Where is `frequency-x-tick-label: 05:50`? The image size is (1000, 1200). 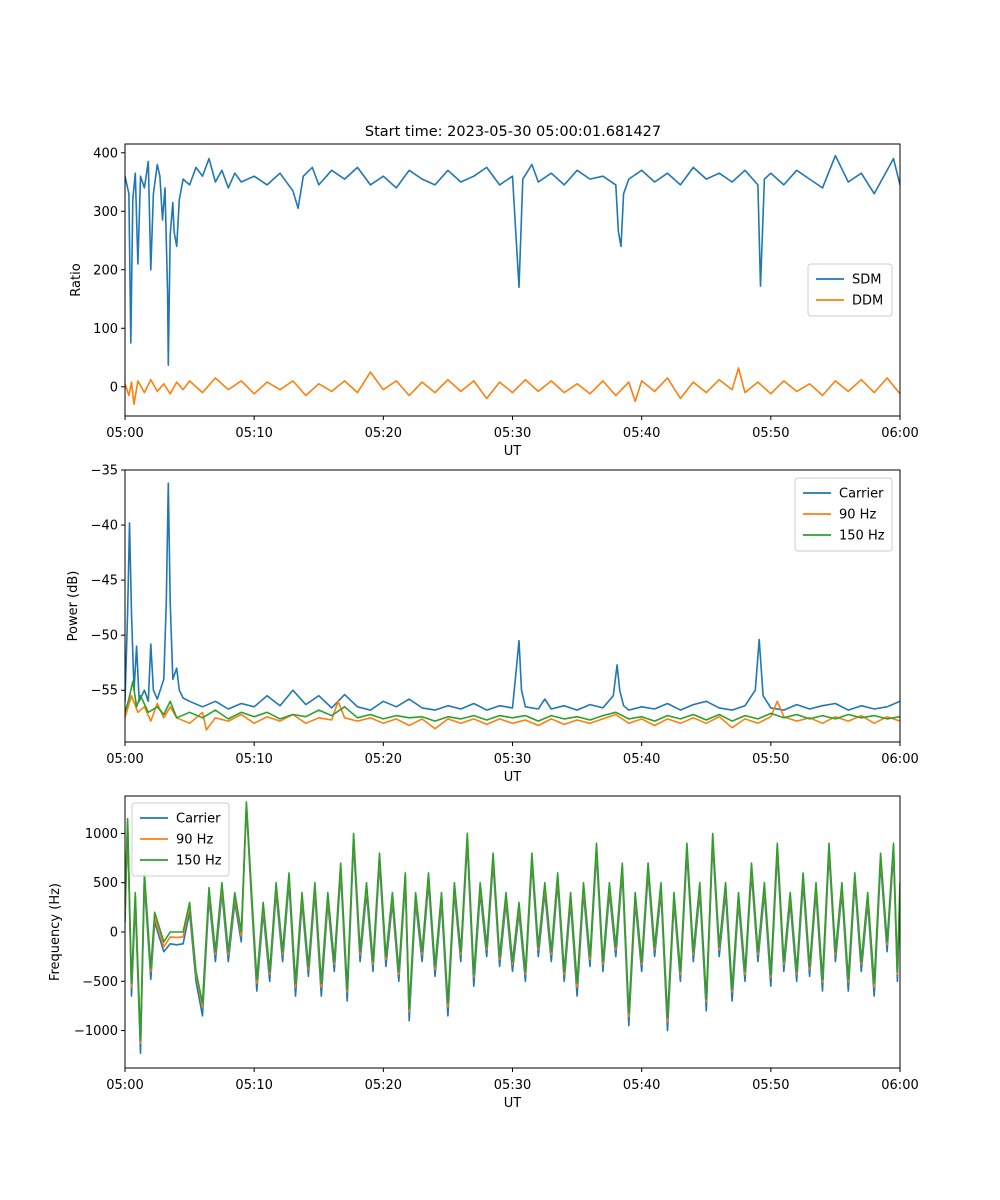
frequency-x-tick-label: 05:50 is located at coordinates (770, 1085).